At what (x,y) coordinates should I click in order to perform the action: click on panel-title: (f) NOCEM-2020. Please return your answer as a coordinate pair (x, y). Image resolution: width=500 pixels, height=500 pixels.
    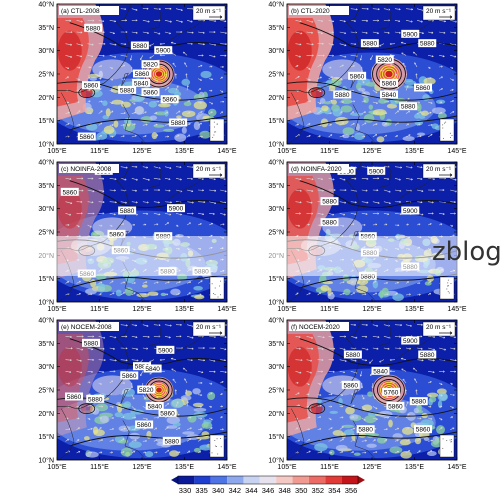
    Looking at the image, I should click on (319, 326).